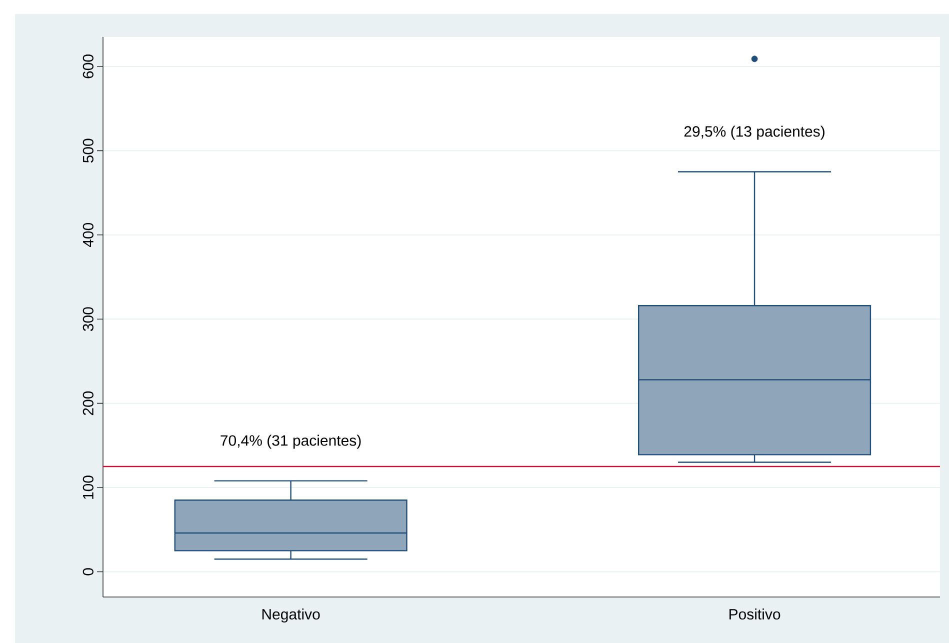 The width and height of the screenshot is (949, 643). What do you see at coordinates (88, 319) in the screenshot?
I see `y-tick-label: 300` at bounding box center [88, 319].